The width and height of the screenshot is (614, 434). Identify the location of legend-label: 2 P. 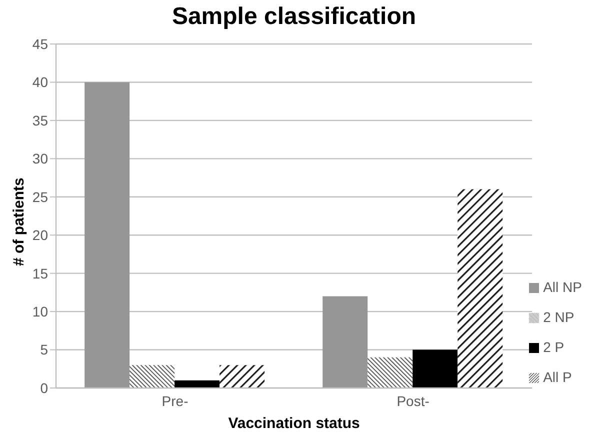
(553, 347).